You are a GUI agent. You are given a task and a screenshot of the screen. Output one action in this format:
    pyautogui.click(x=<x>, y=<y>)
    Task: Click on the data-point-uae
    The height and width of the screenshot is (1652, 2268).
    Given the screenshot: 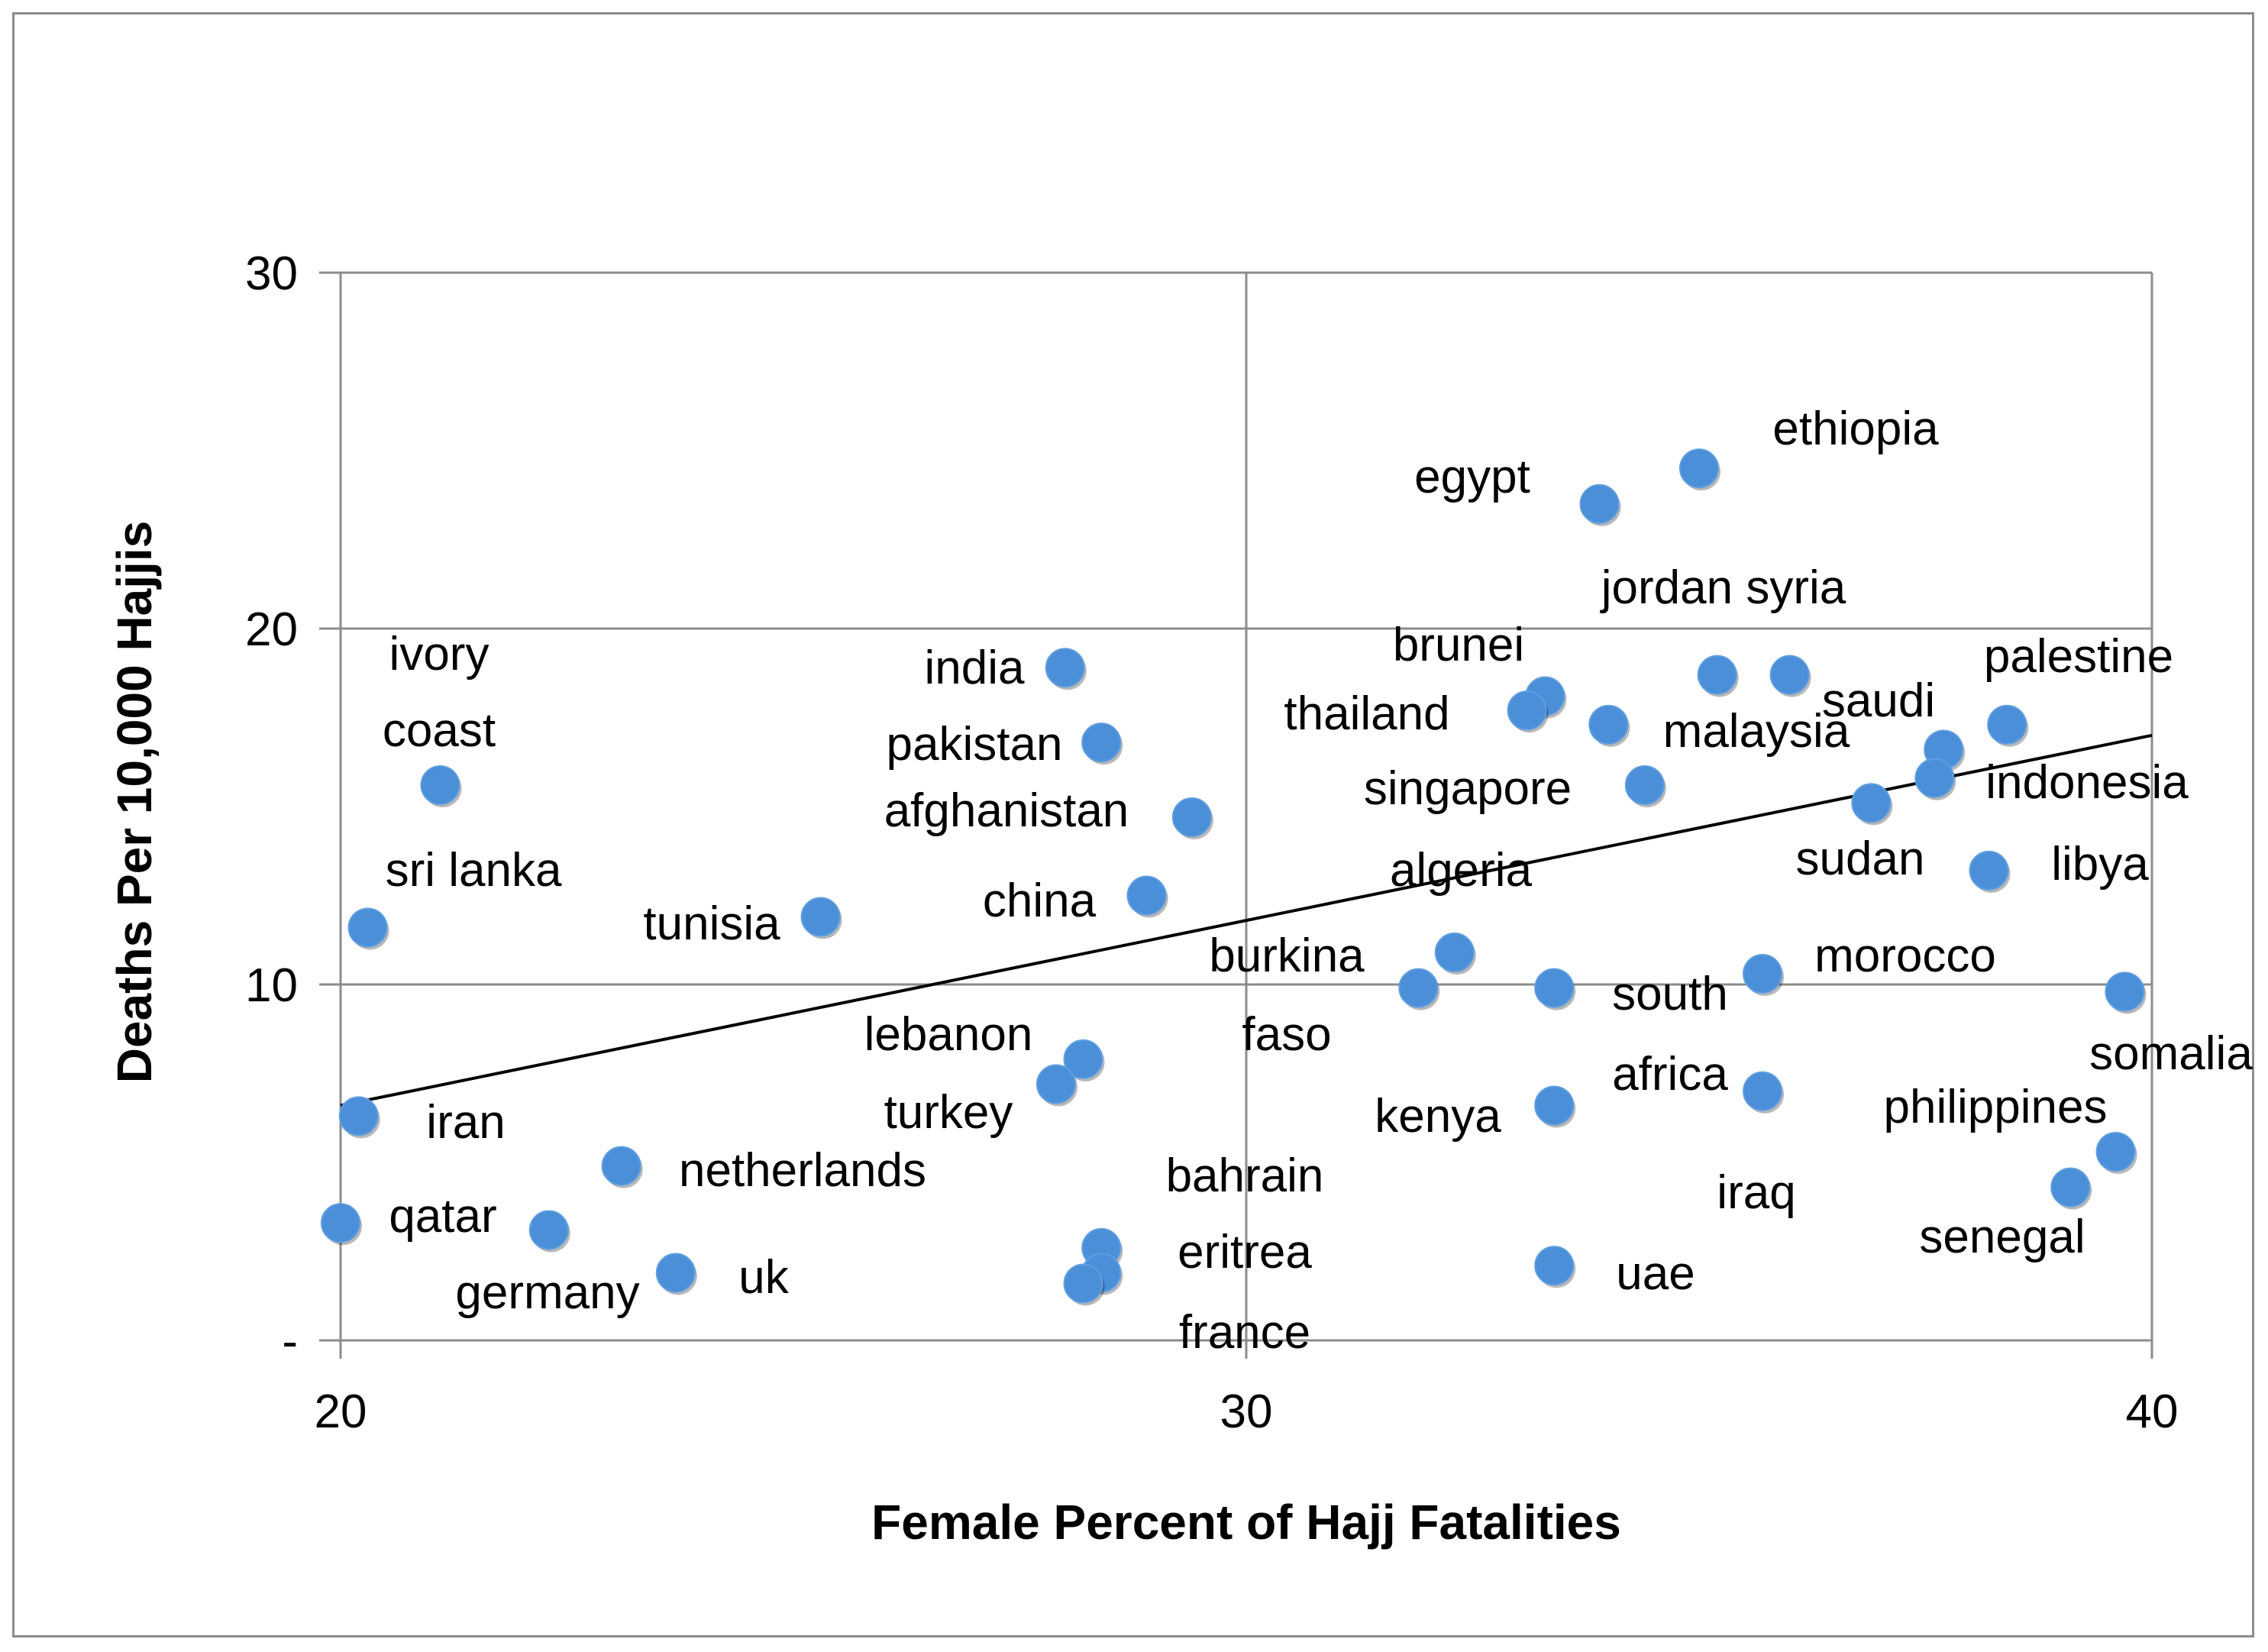 What is the action you would take?
    pyautogui.click(x=1554, y=1266)
    